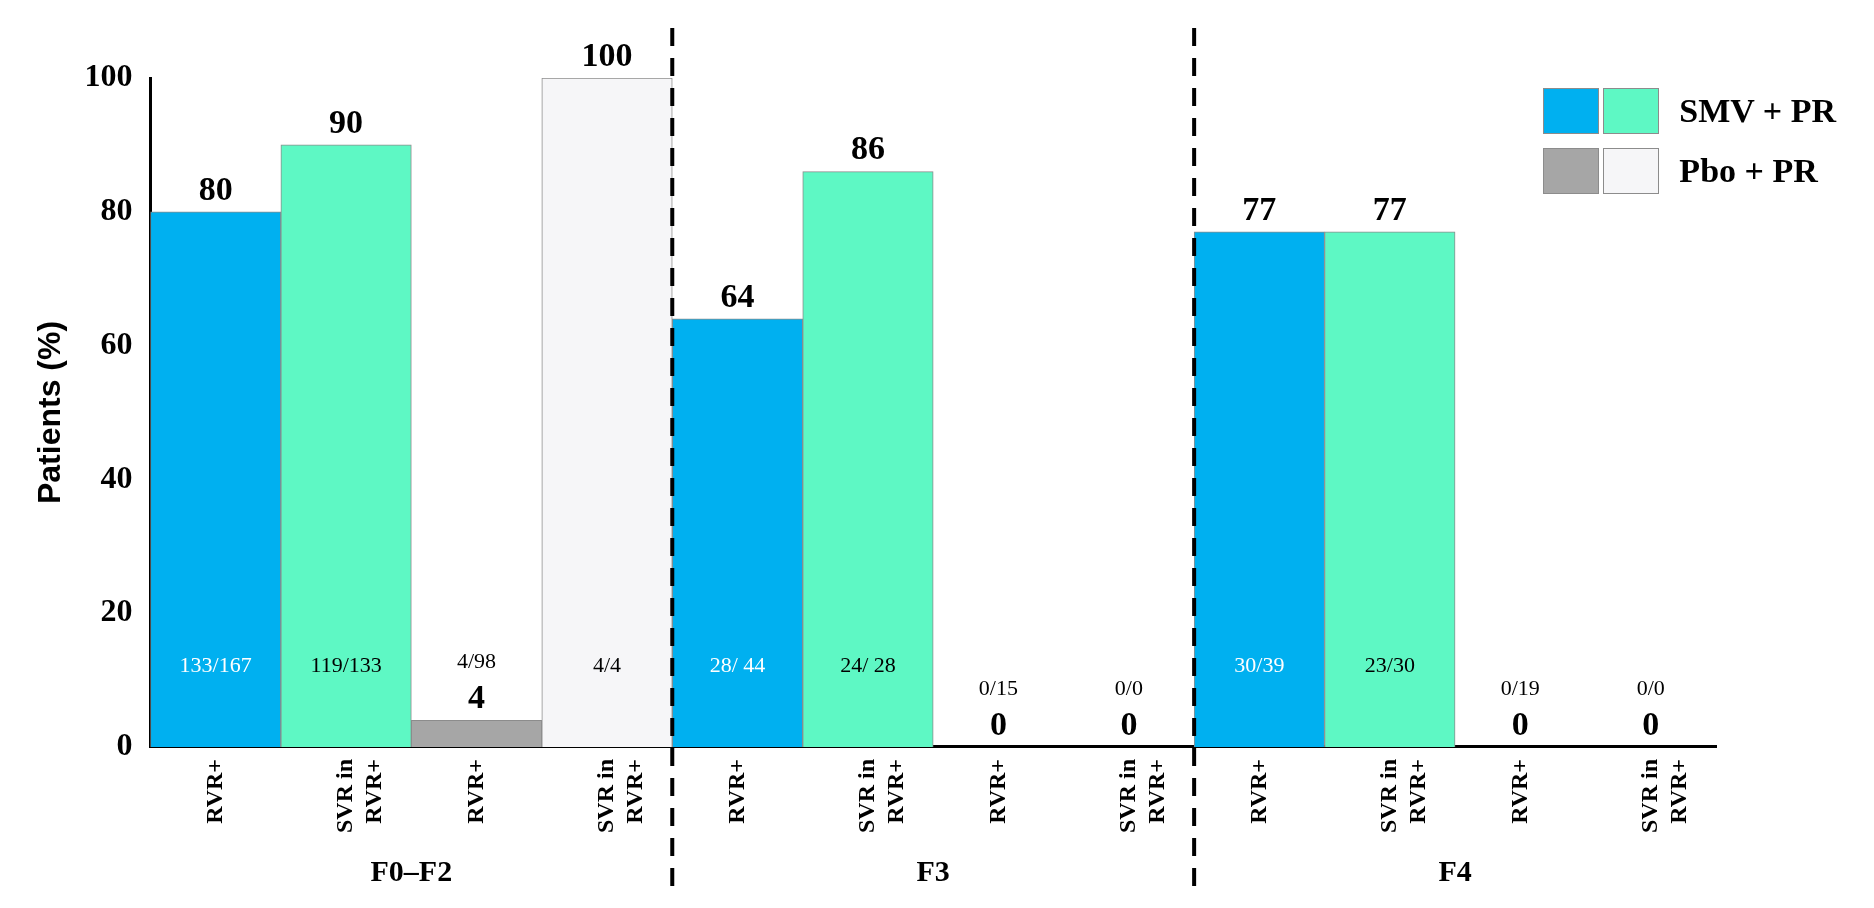 Image resolution: width=1874 pixels, height=908 pixels. What do you see at coordinates (1520, 687) in the screenshot?
I see `annotation: 0/19` at bounding box center [1520, 687].